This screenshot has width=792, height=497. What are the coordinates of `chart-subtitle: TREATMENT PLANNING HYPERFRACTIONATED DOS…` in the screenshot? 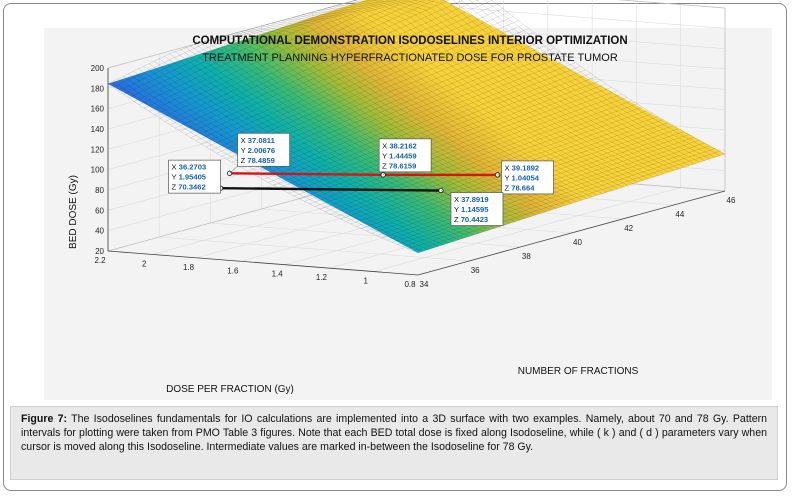 It's located at (410, 58).